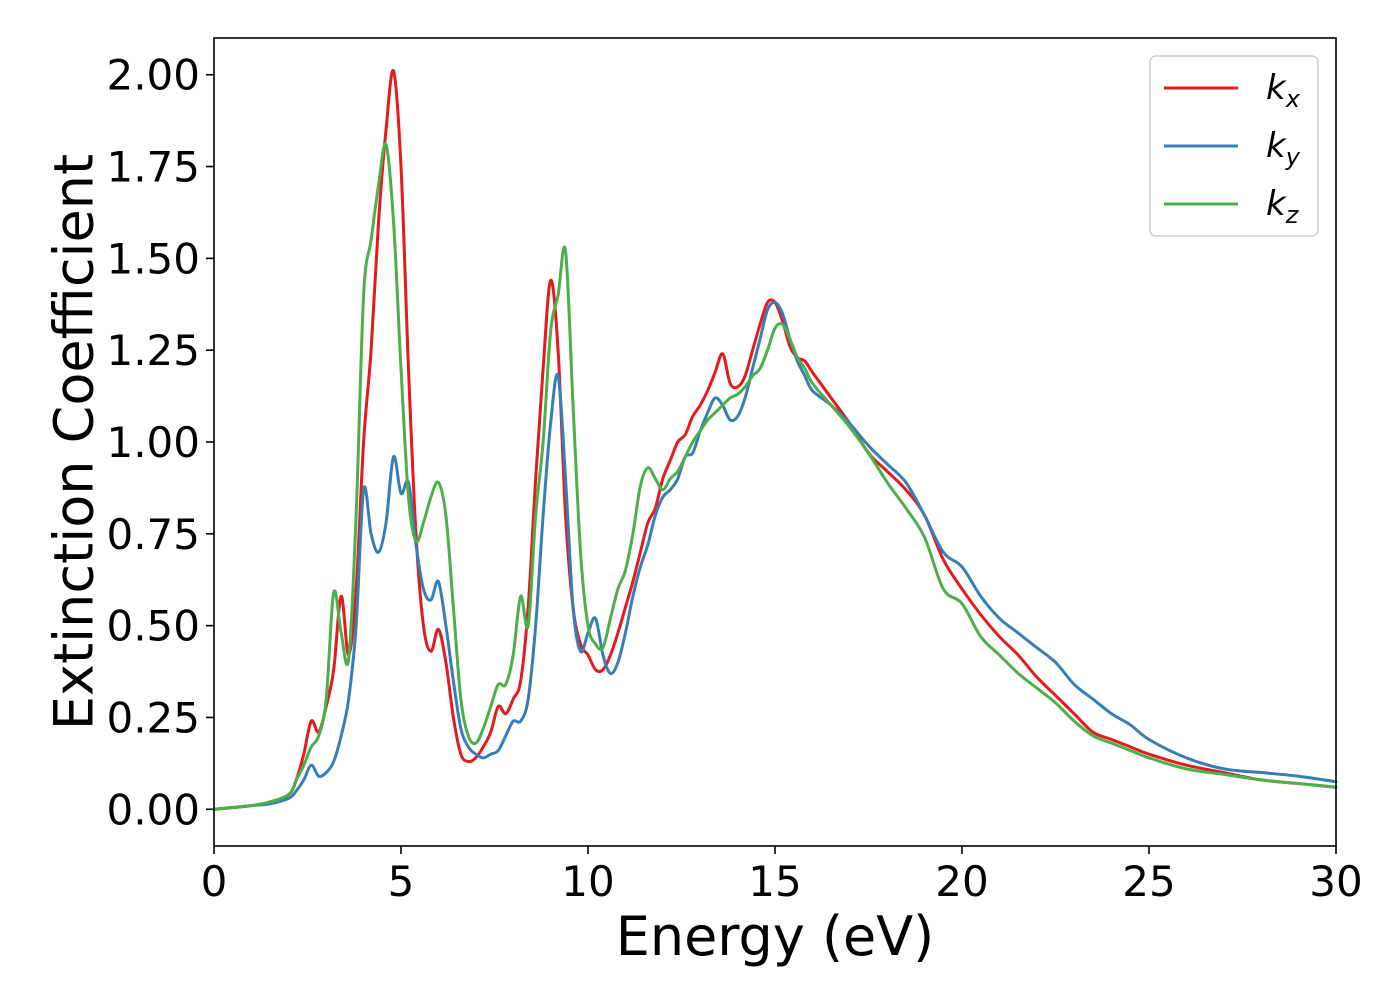  Describe the element at coordinates (153, 809) in the screenshot. I see `y-tick-label: 0.00` at that location.